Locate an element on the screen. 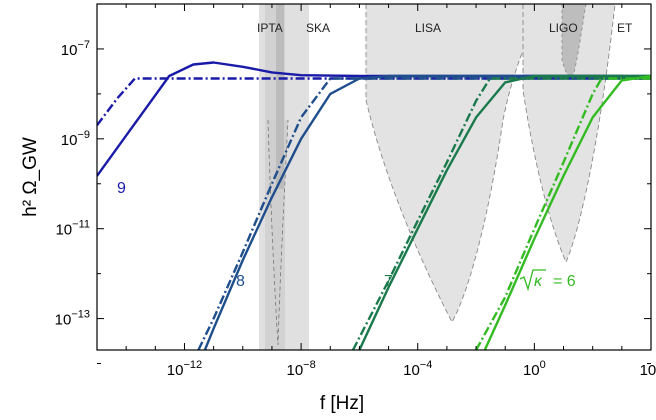 The height and width of the screenshot is (420, 656). y-tick-label: 10⁻¹¹ is located at coordinates (72, 229).